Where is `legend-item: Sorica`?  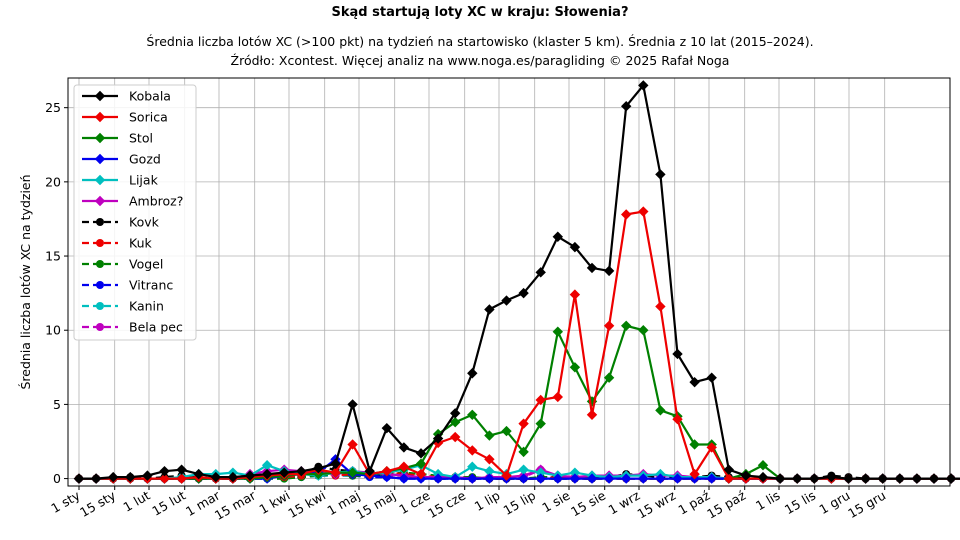
legend-item: Sorica is located at coordinates (125, 117).